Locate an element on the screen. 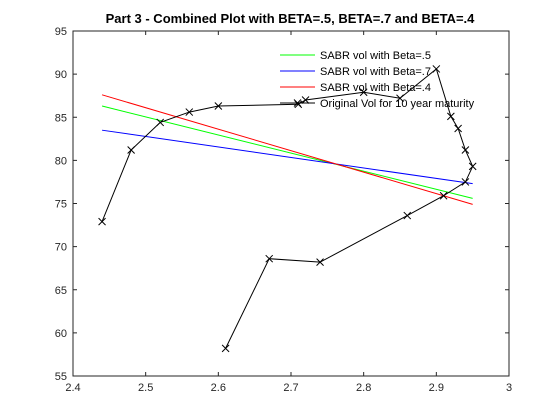 Image resolution: width=560 pixels, height=420 pixels. legend-item: SABR vol with Beta=.7 is located at coordinates (355, 72).